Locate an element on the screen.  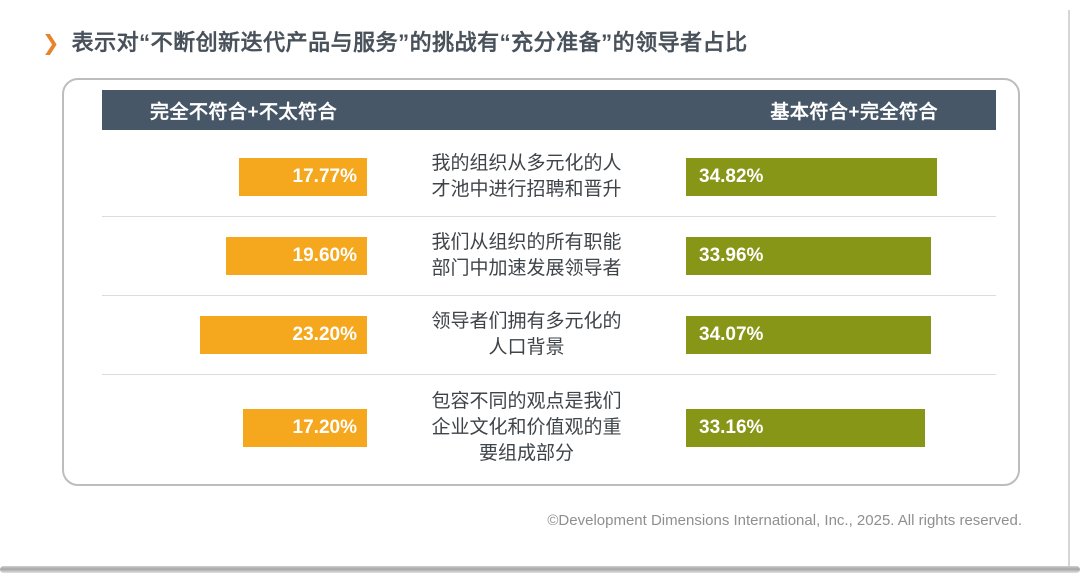
statement-text: 我们从组织的所有职能部门中加速发展领导者 is located at coordinates (526, 255).